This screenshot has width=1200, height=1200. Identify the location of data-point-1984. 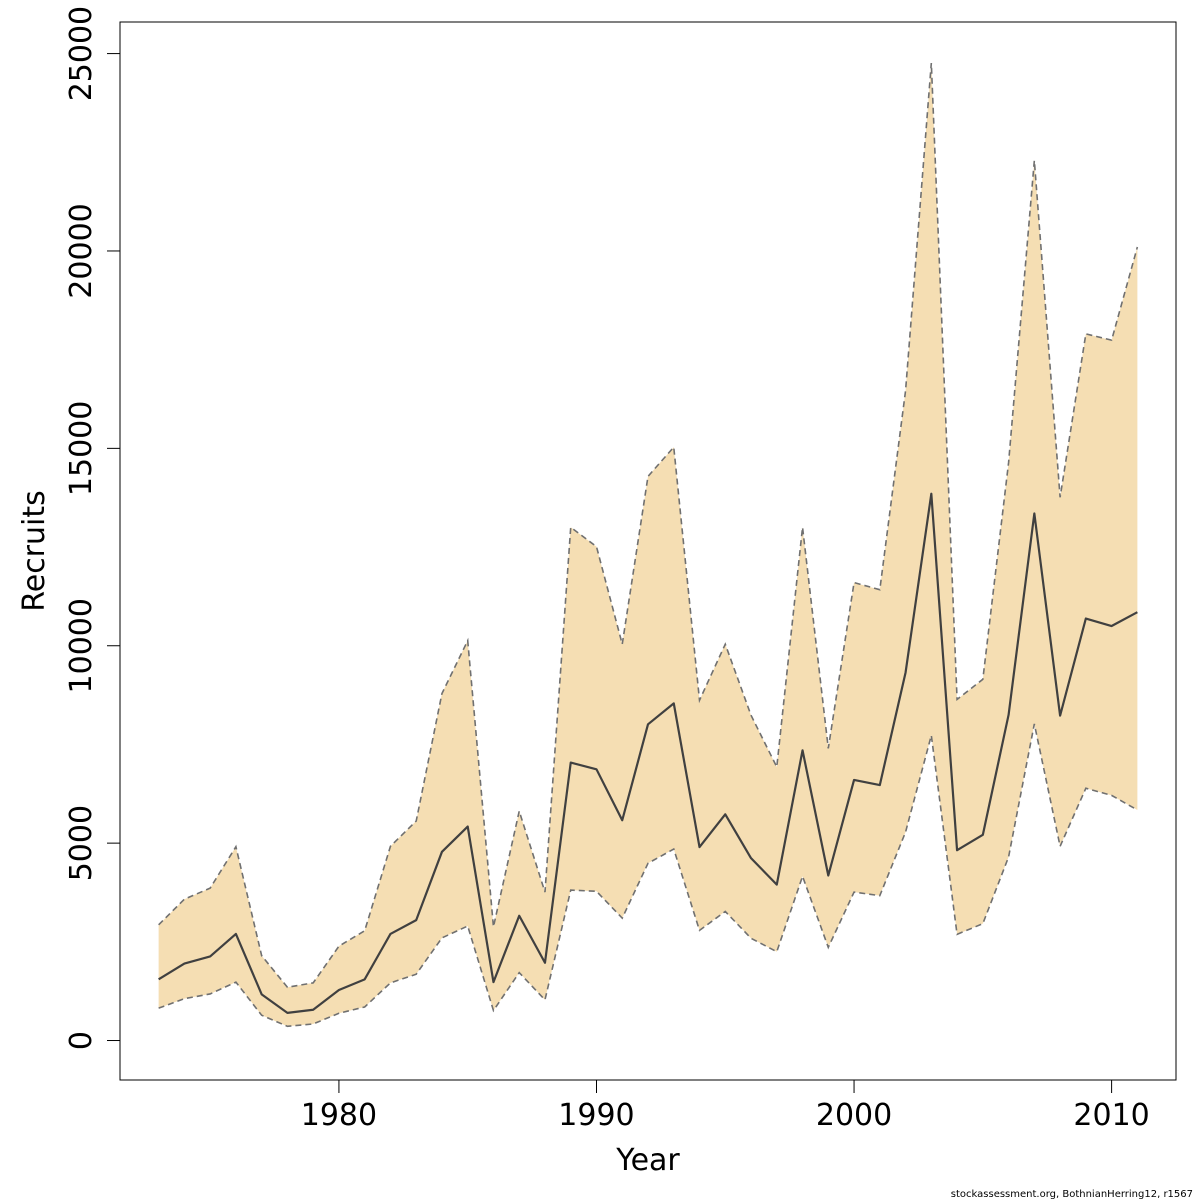
(441, 851).